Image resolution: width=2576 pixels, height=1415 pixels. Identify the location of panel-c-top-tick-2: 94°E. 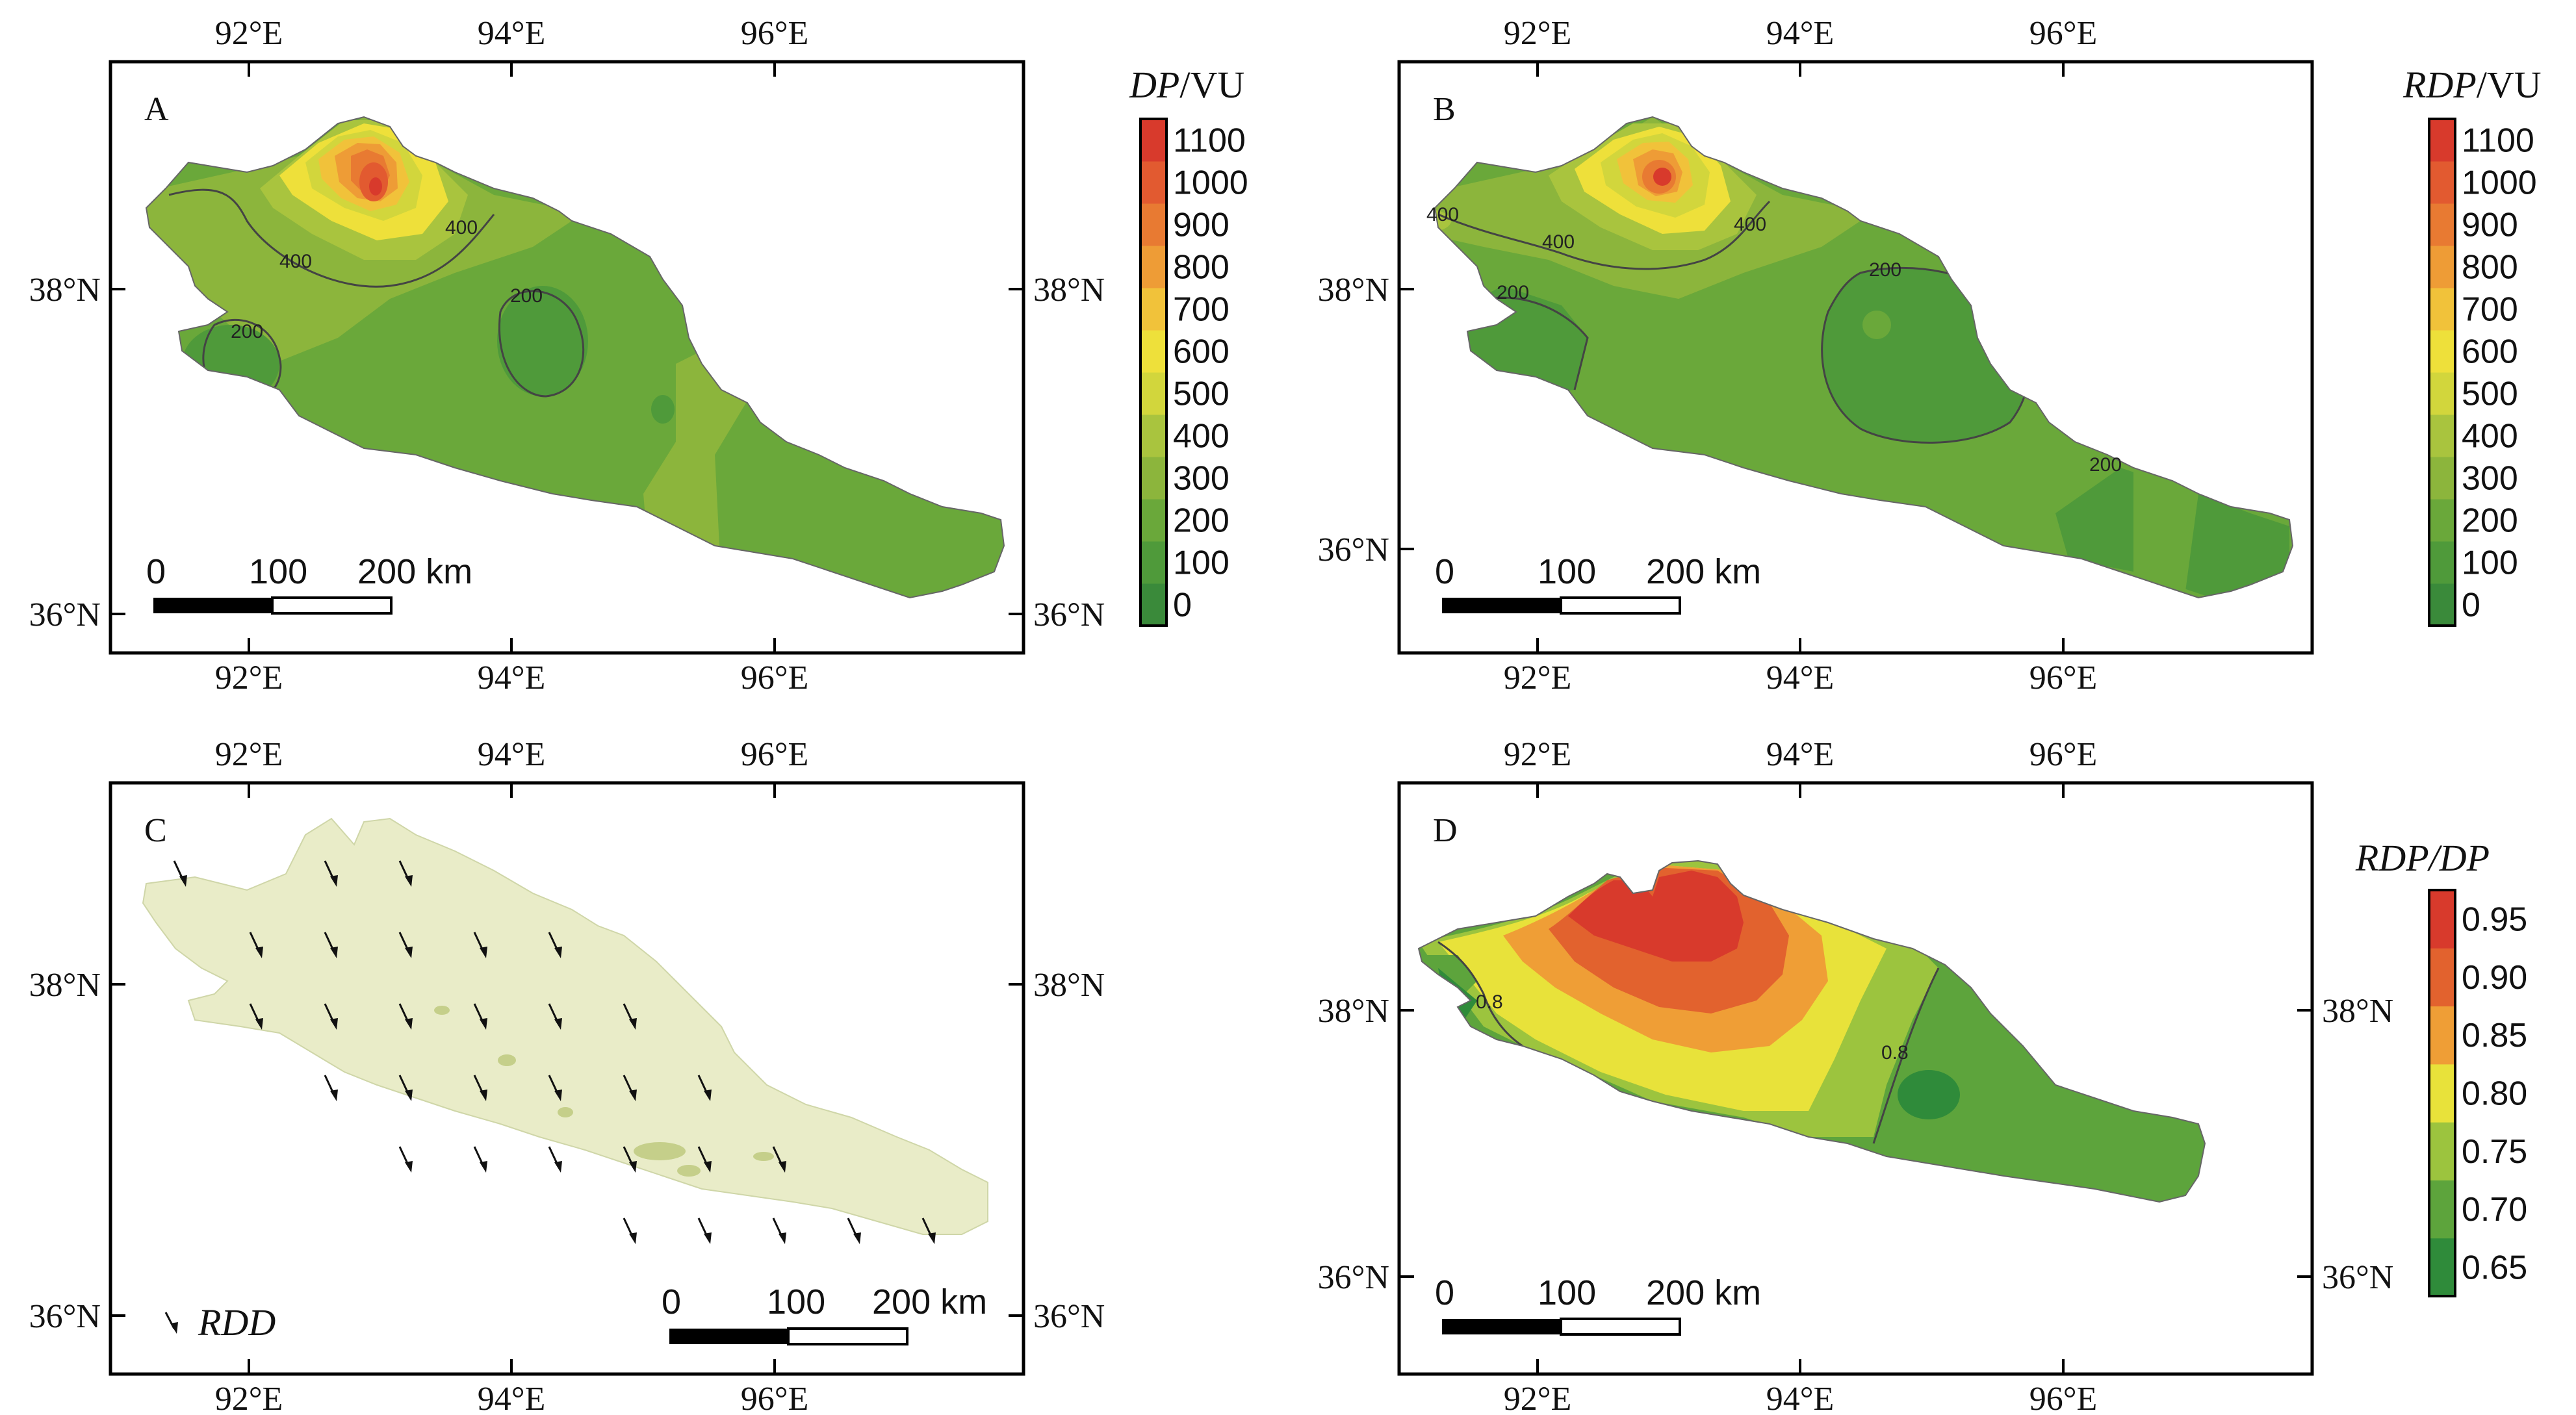
(512, 754).